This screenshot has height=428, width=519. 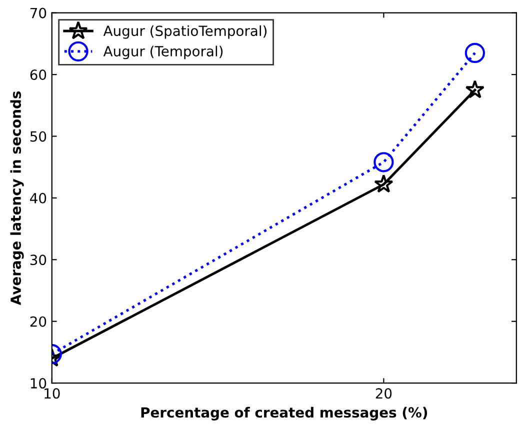 I want to click on legend-label: Augur (Temporal), so click(x=163, y=53).